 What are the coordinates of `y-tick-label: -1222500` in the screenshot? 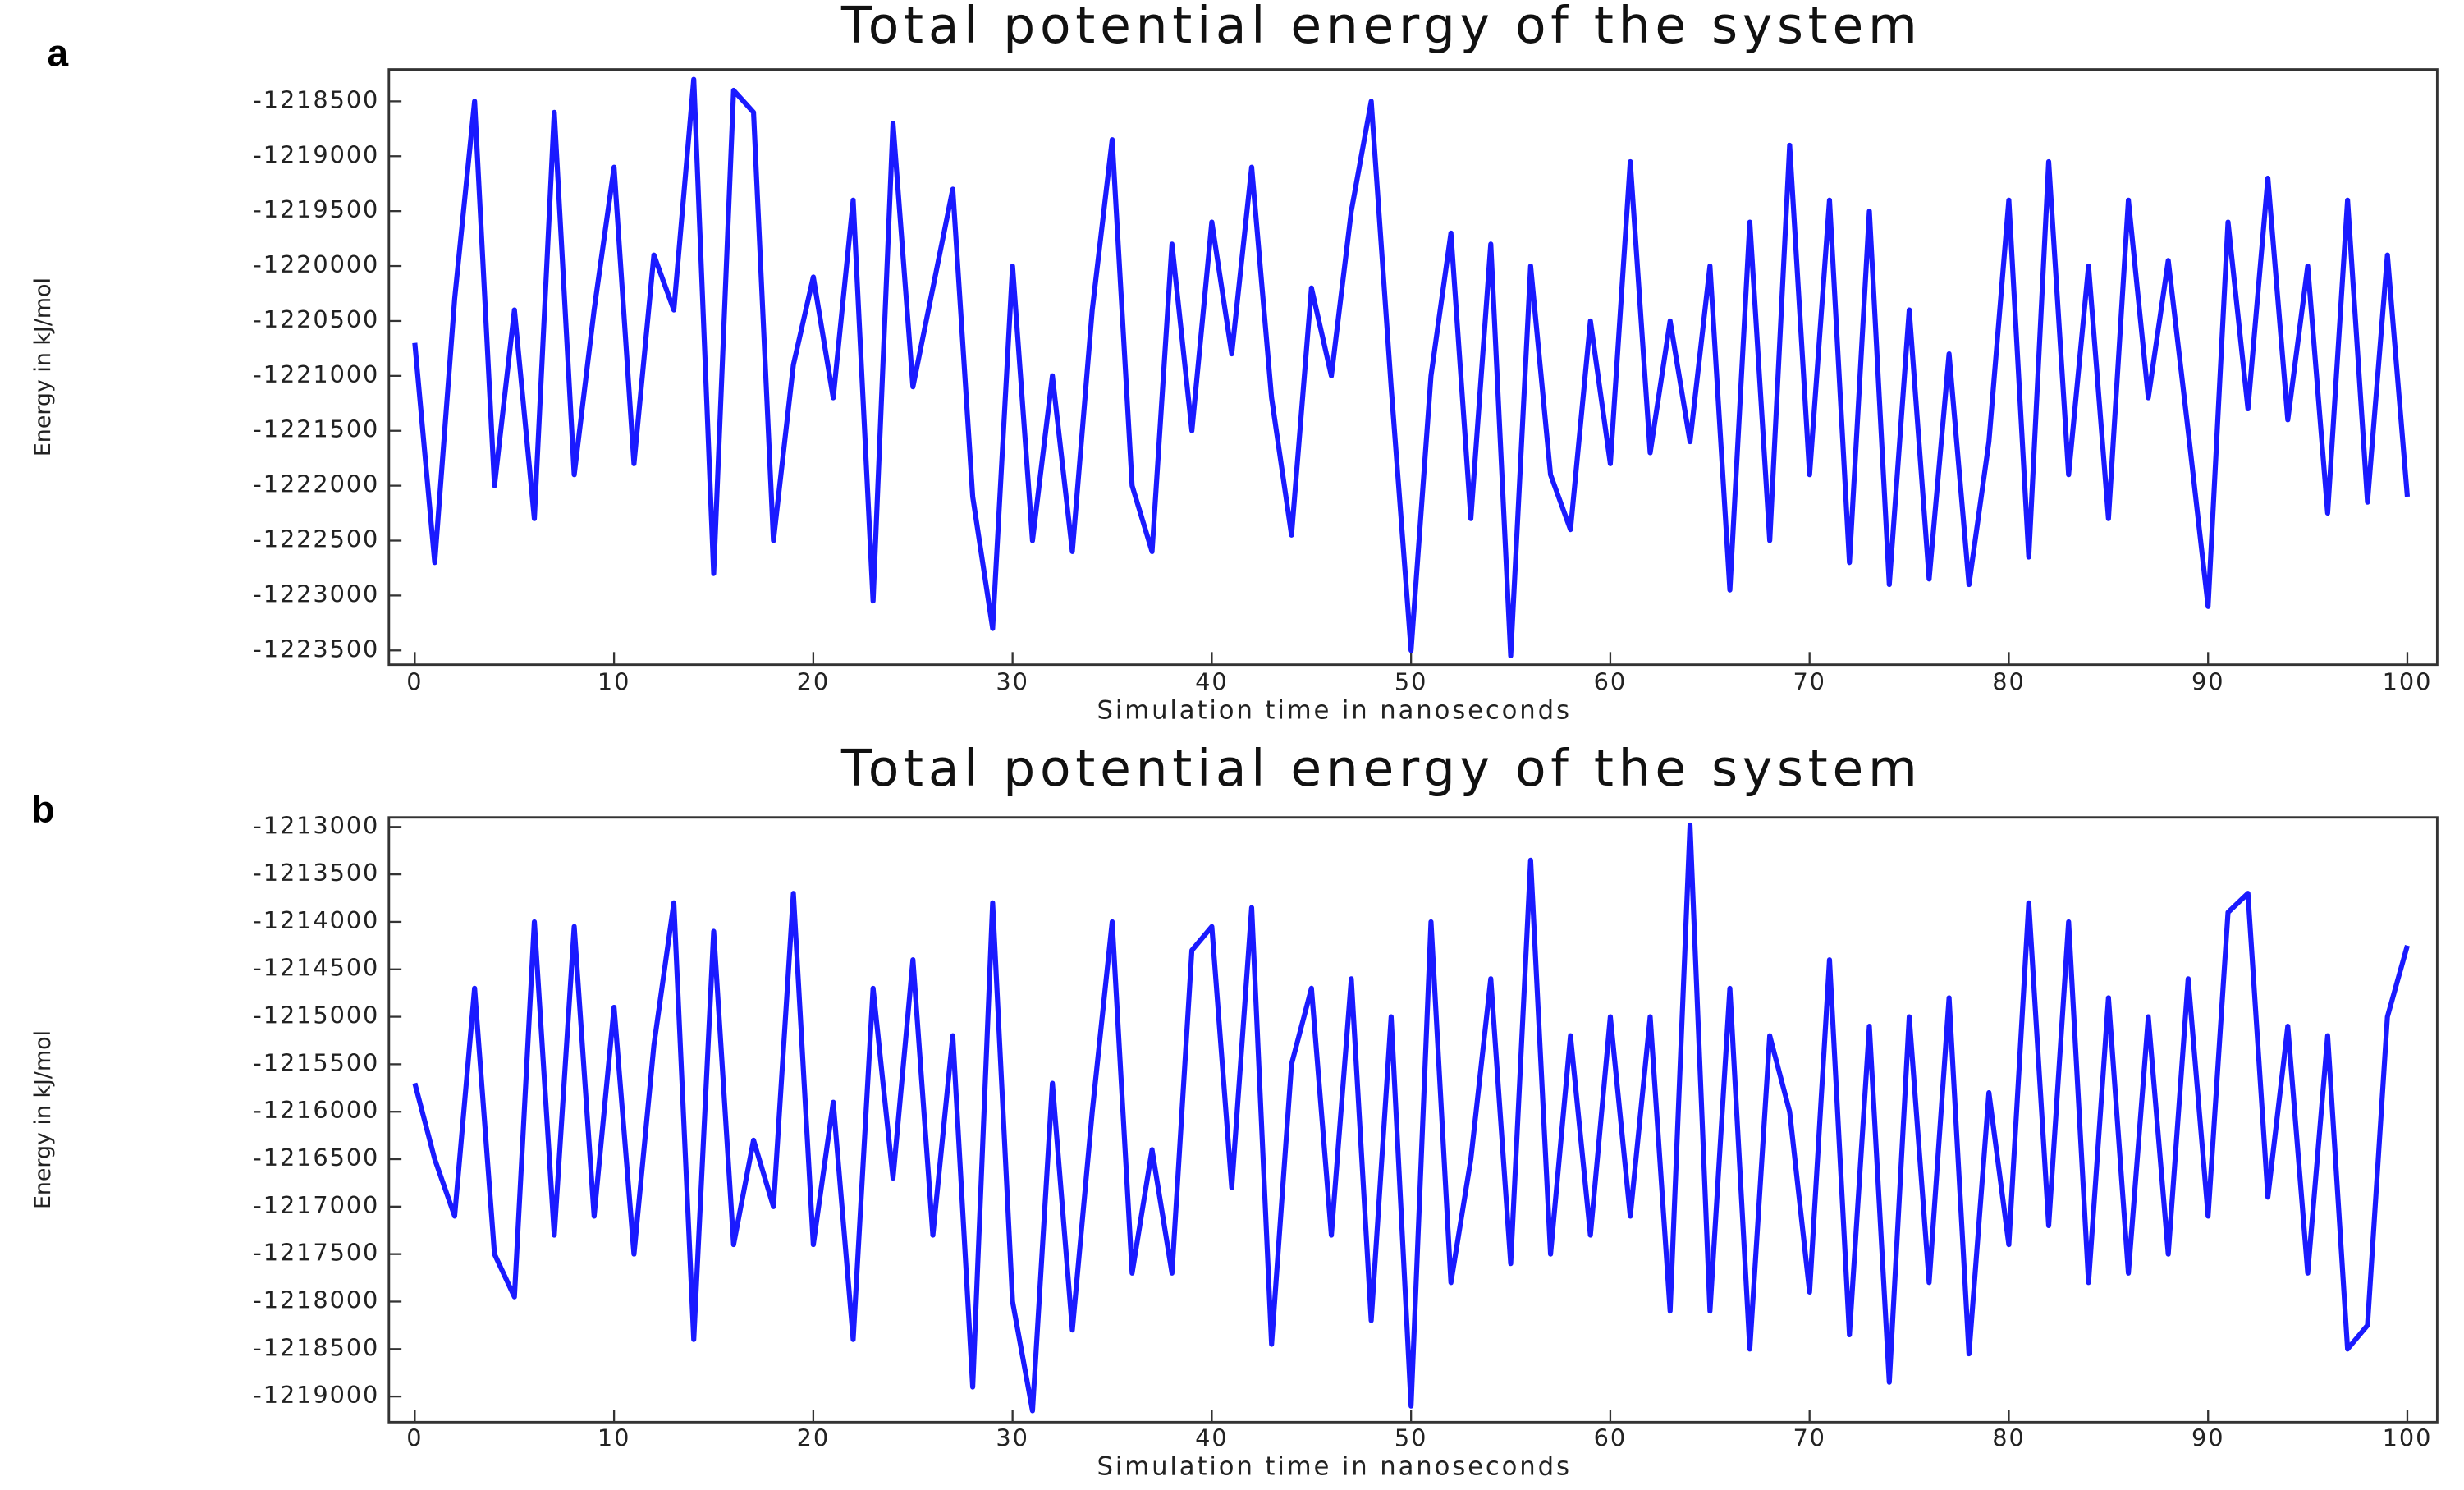 It's located at (316, 539).